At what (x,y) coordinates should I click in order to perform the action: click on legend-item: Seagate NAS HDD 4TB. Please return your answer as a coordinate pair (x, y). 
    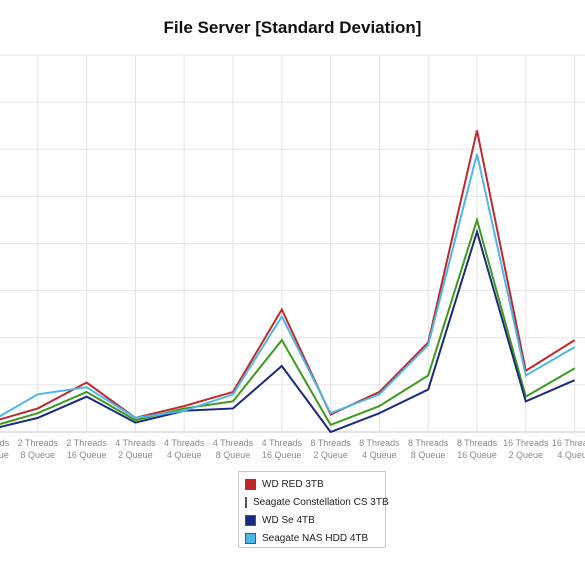
    Looking at the image, I should click on (315, 538).